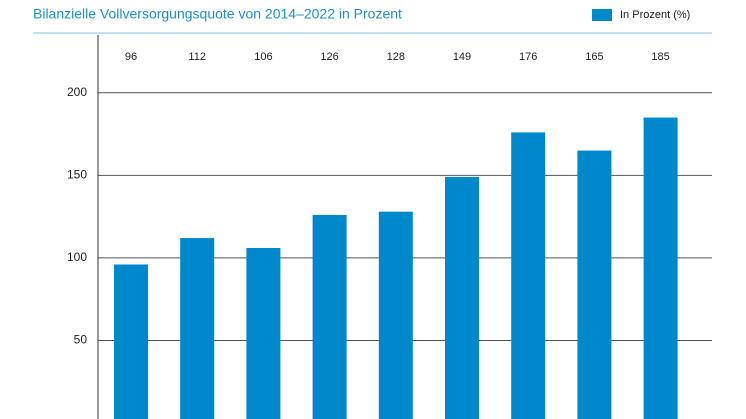  Describe the element at coordinates (462, 57) in the screenshot. I see `data-label: 149` at that location.